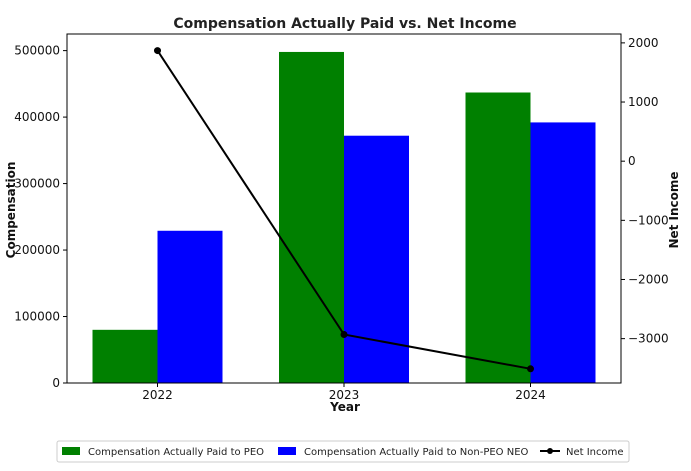  What do you see at coordinates (37, 184) in the screenshot?
I see `y-tick-label: 300000` at bounding box center [37, 184].